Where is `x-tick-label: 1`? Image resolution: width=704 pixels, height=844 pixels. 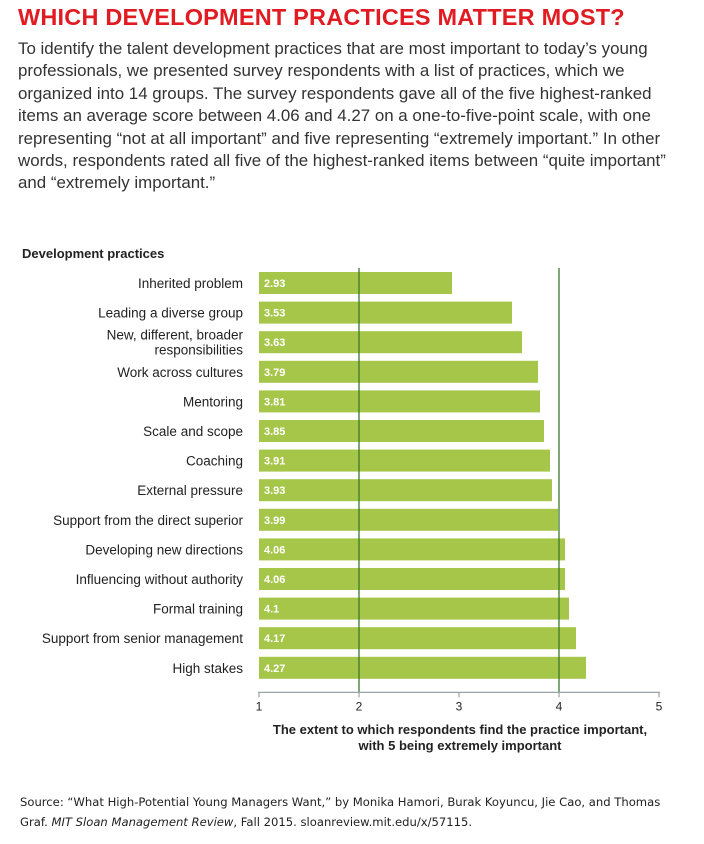 x-tick-label: 1 is located at coordinates (259, 705).